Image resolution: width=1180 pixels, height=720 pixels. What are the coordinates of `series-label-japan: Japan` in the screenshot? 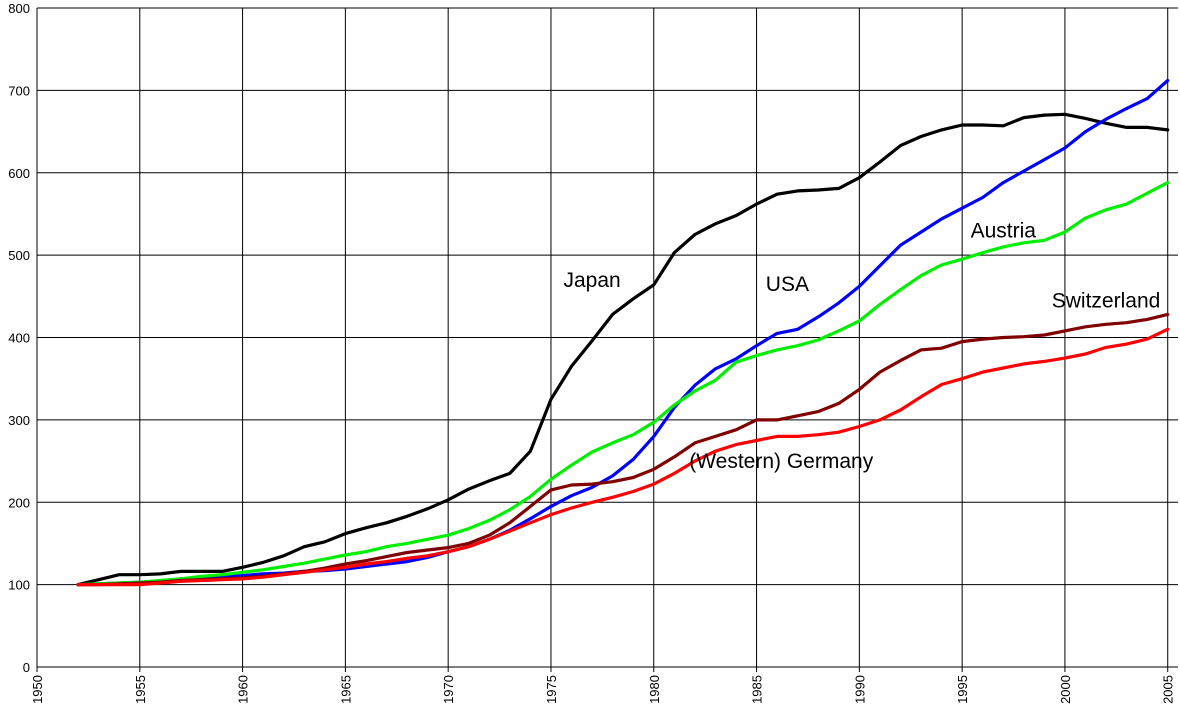 It's located at (591, 280).